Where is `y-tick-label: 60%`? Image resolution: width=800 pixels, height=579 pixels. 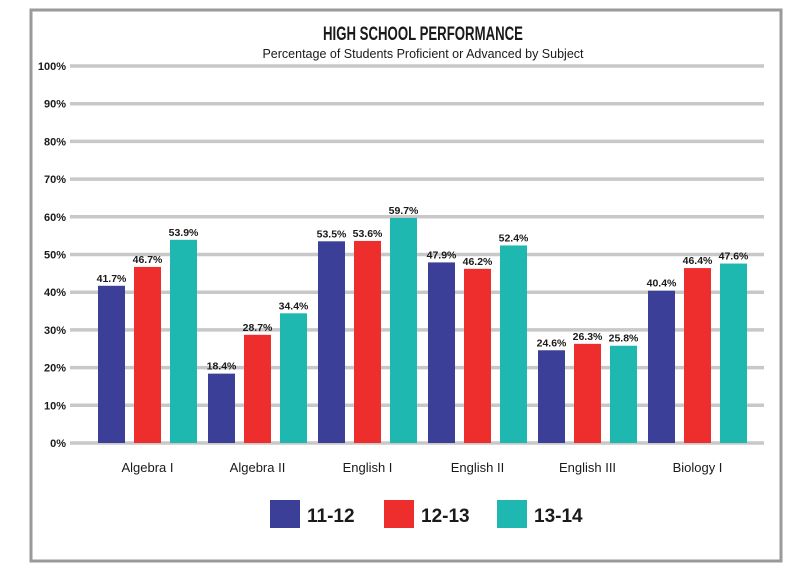 y-tick-label: 60% is located at coordinates (55, 218).